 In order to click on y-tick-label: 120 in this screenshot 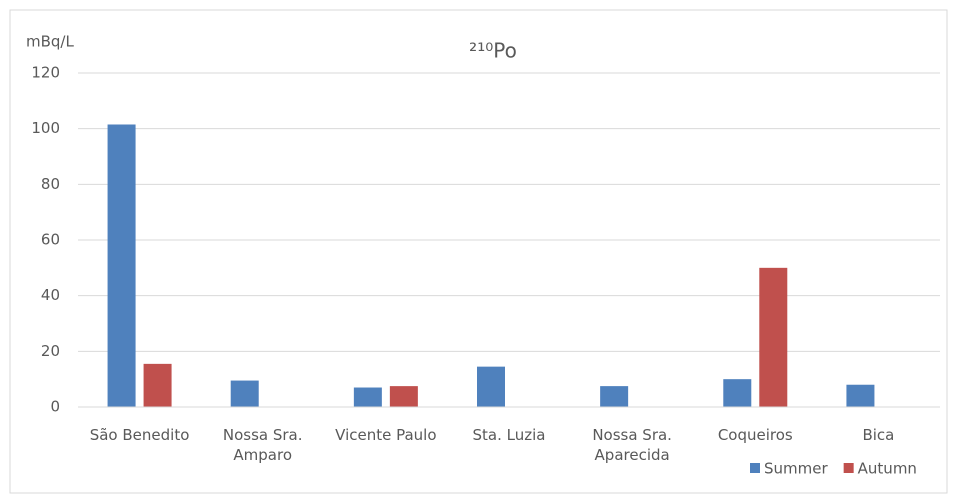, I will do `click(45, 73)`.